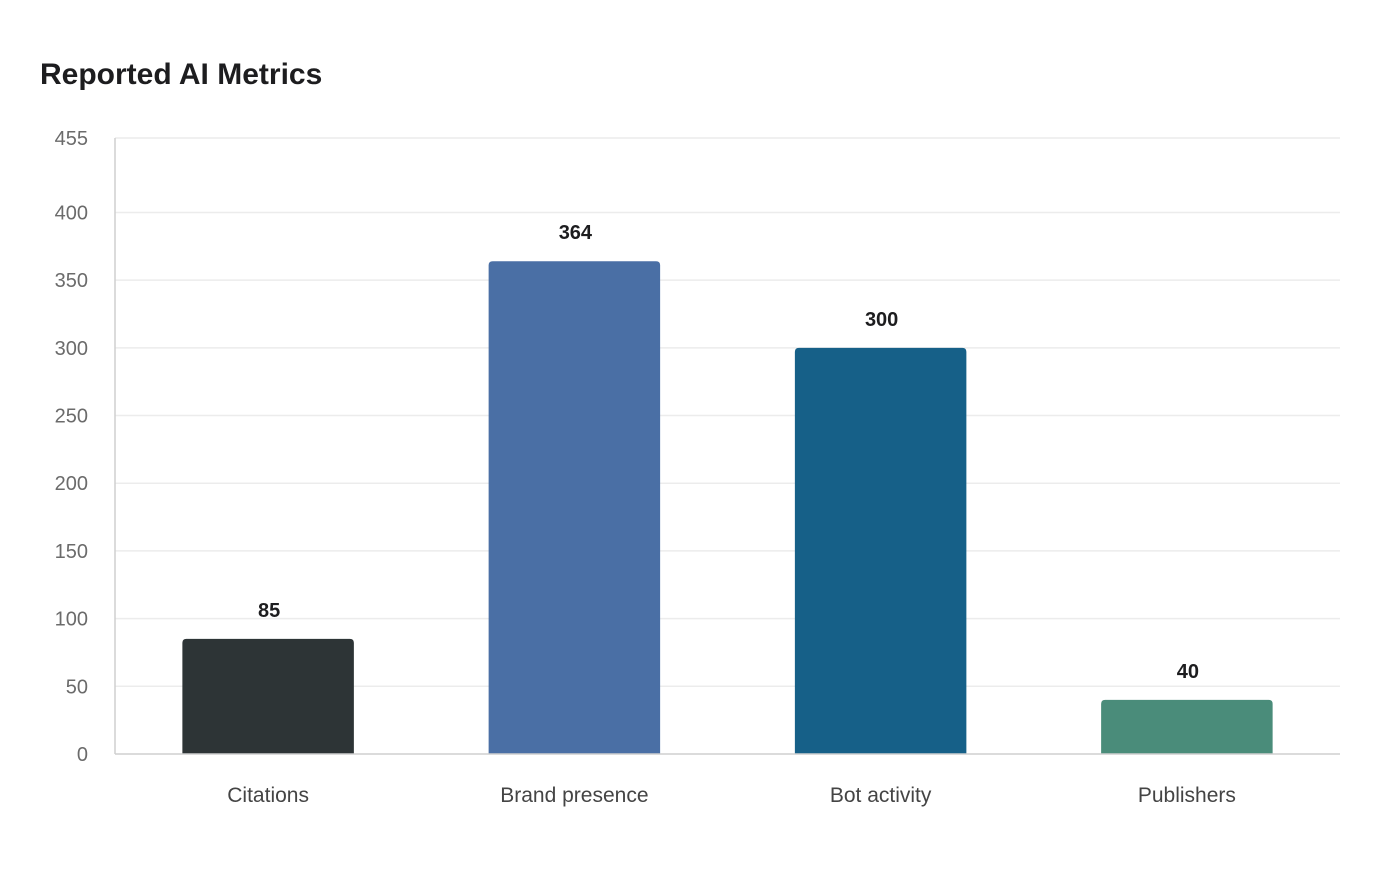 The image size is (1400, 880). What do you see at coordinates (71, 349) in the screenshot?
I see `y-tick-label: 300` at bounding box center [71, 349].